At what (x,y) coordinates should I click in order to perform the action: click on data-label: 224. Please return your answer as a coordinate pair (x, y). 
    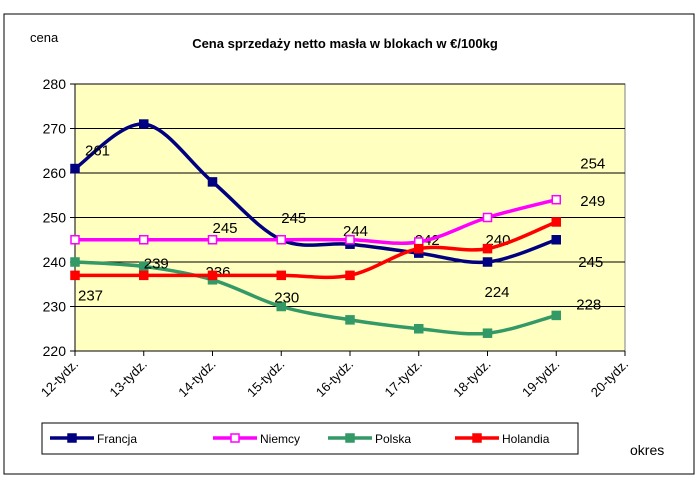
    Looking at the image, I should click on (497, 292).